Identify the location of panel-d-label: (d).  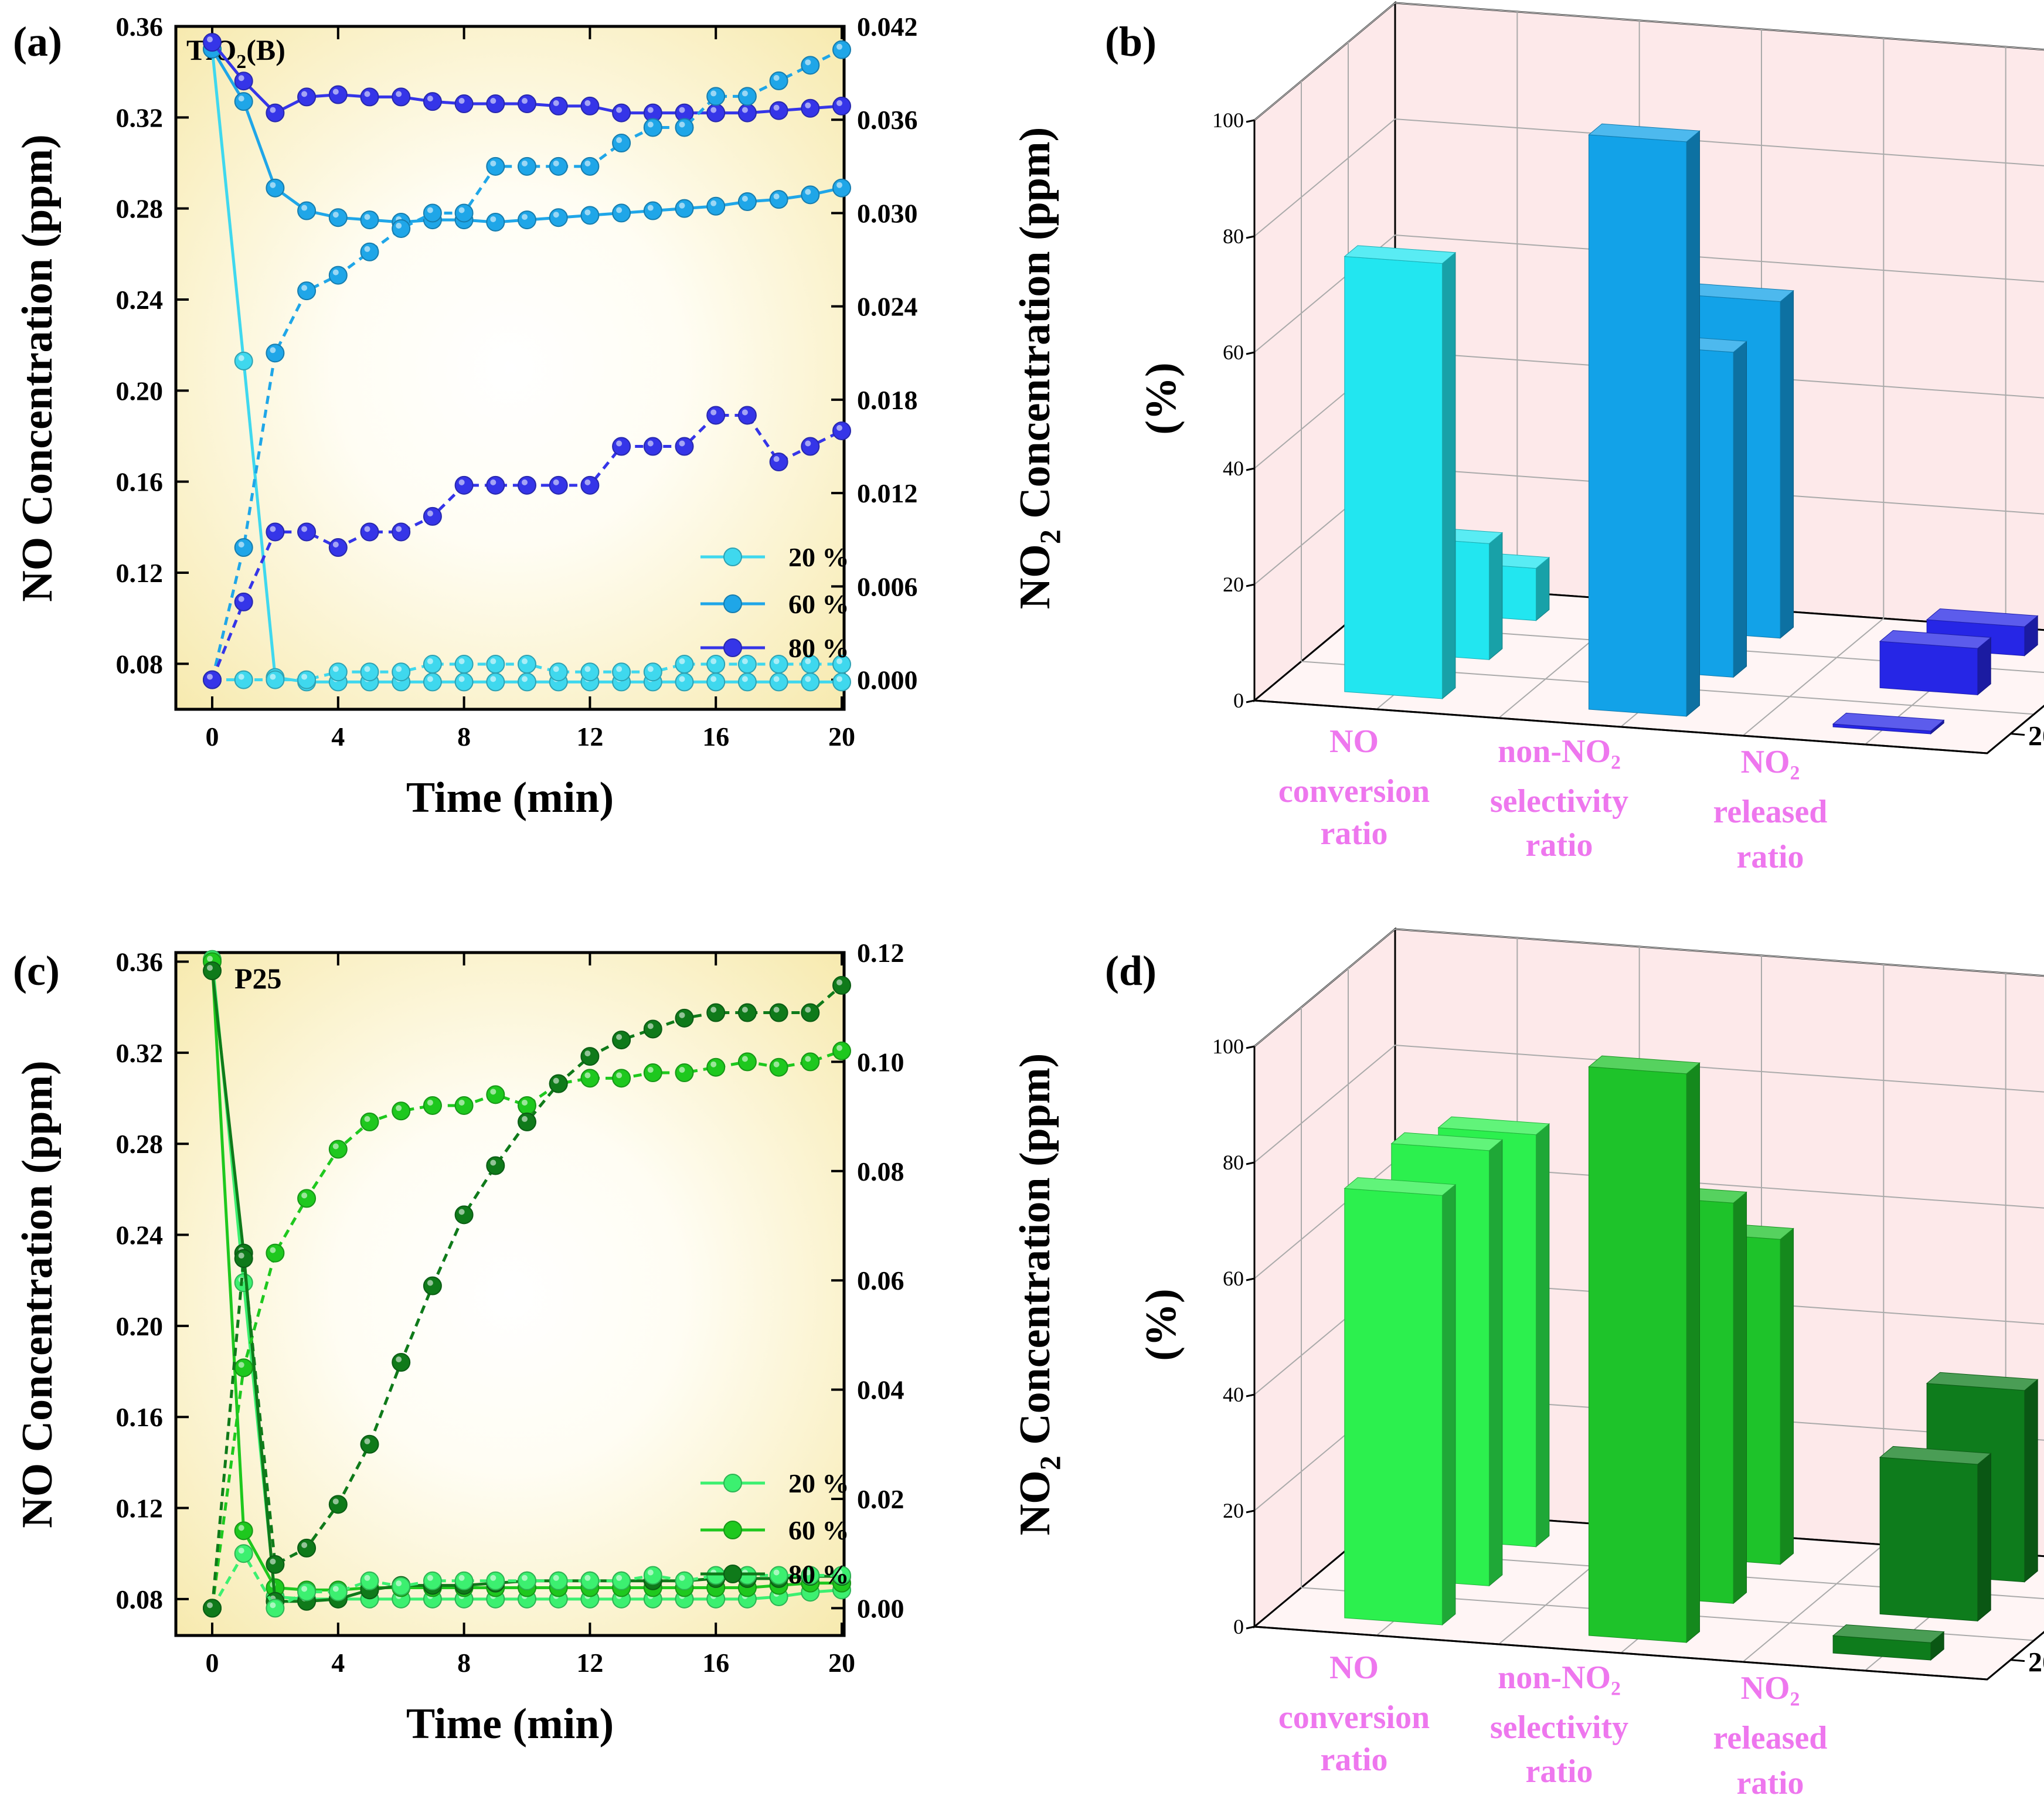
(1131, 971).